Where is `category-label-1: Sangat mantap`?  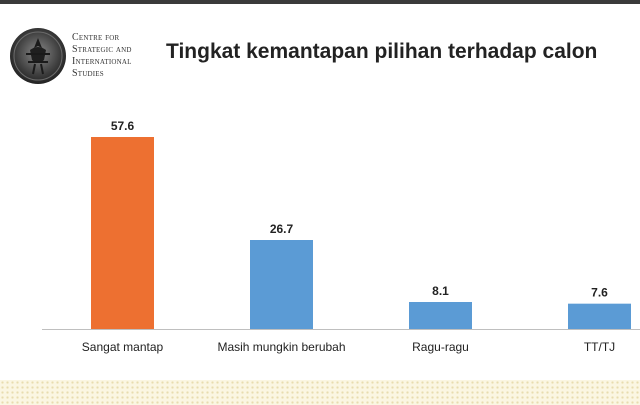 category-label-1: Sangat mantap is located at coordinates (123, 347).